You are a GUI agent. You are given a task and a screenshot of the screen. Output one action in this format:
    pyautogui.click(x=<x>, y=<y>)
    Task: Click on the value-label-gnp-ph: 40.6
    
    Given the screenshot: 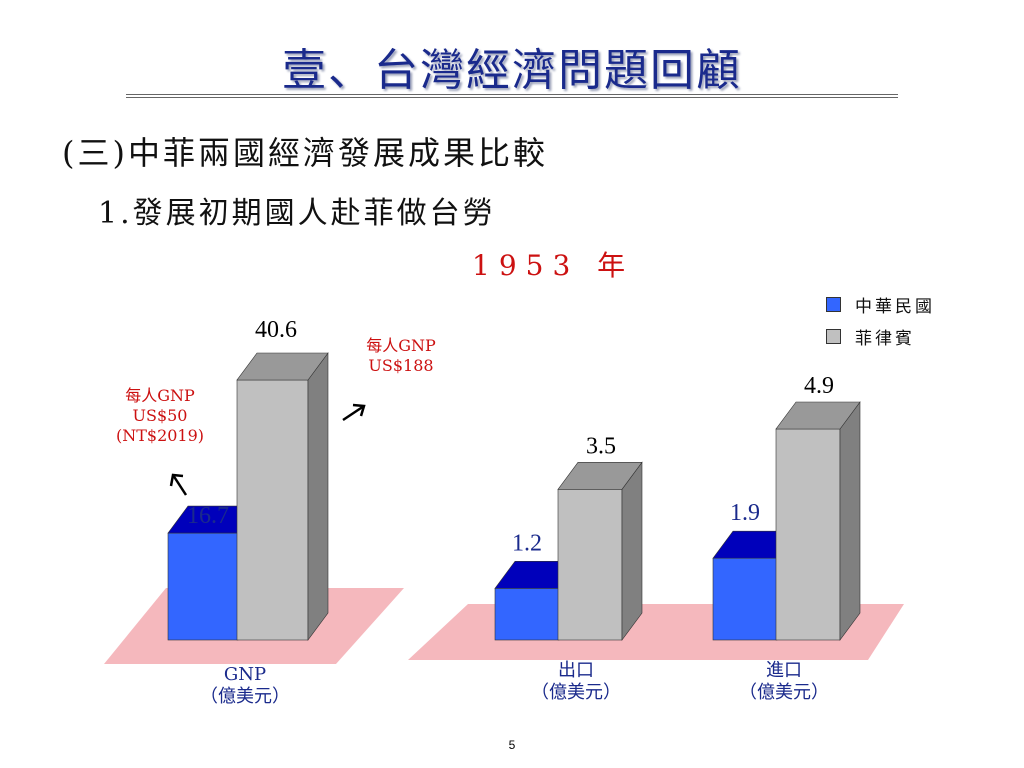 What is the action you would take?
    pyautogui.click(x=276, y=330)
    